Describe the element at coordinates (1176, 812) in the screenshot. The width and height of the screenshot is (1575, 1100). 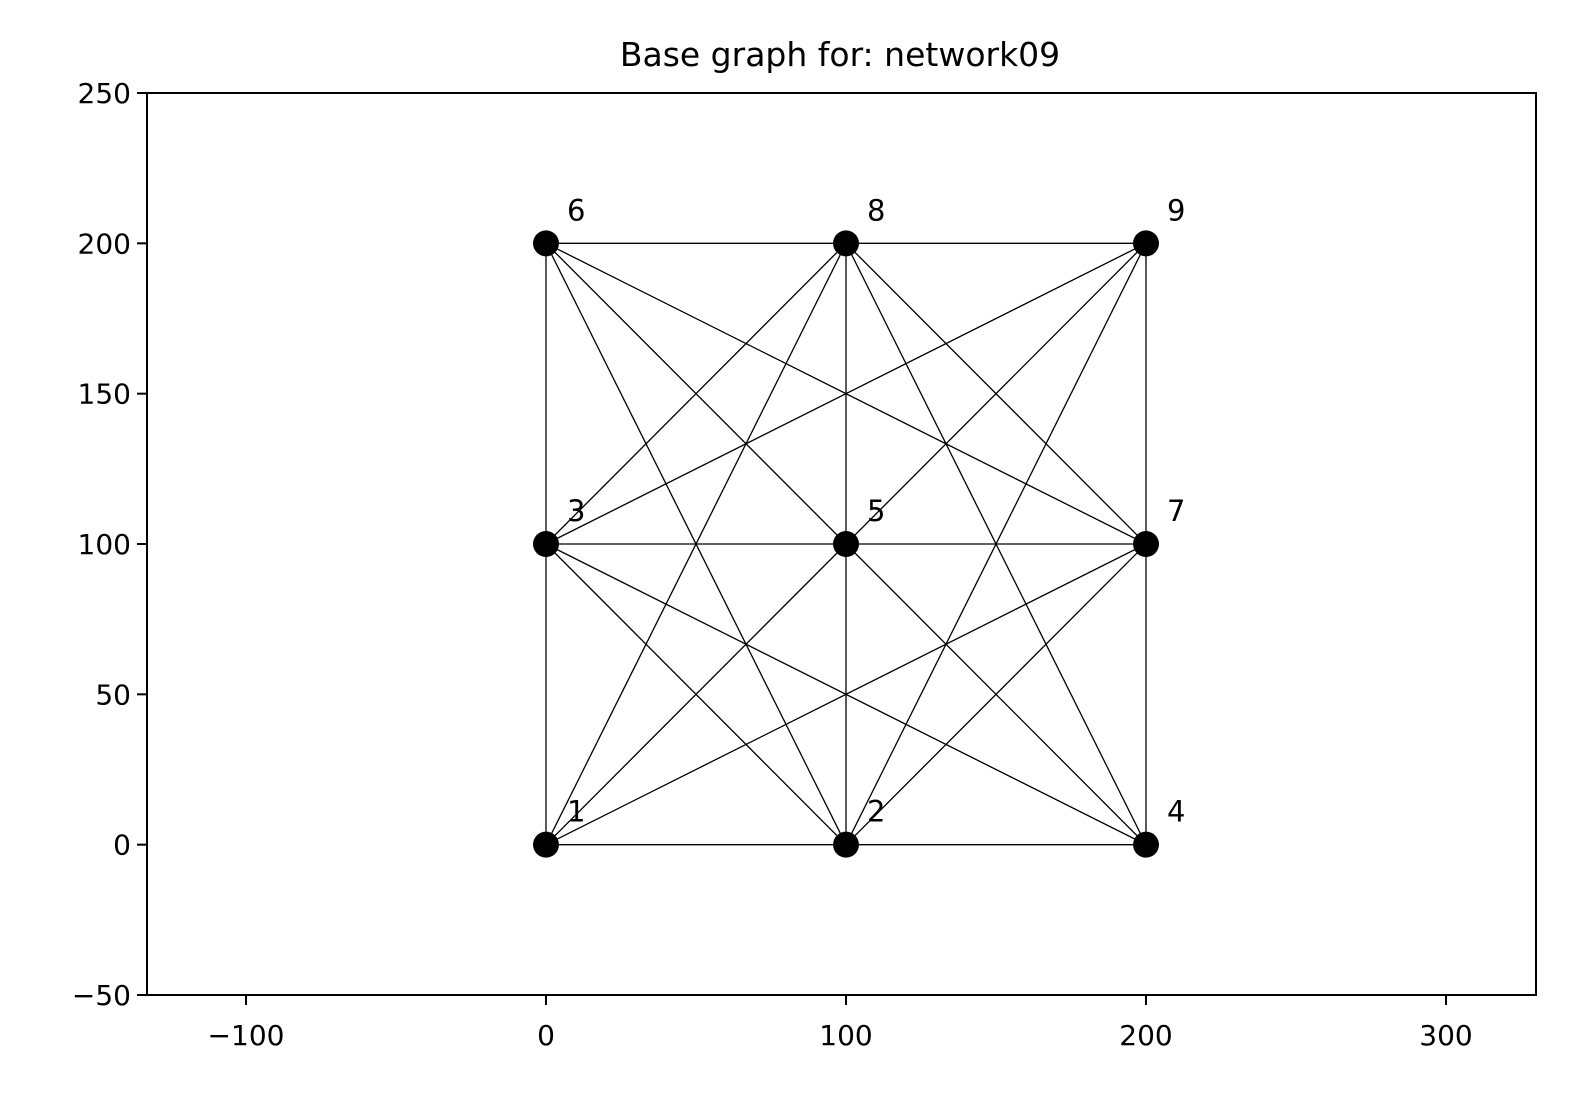
I see `node-label-4: 4` at that location.